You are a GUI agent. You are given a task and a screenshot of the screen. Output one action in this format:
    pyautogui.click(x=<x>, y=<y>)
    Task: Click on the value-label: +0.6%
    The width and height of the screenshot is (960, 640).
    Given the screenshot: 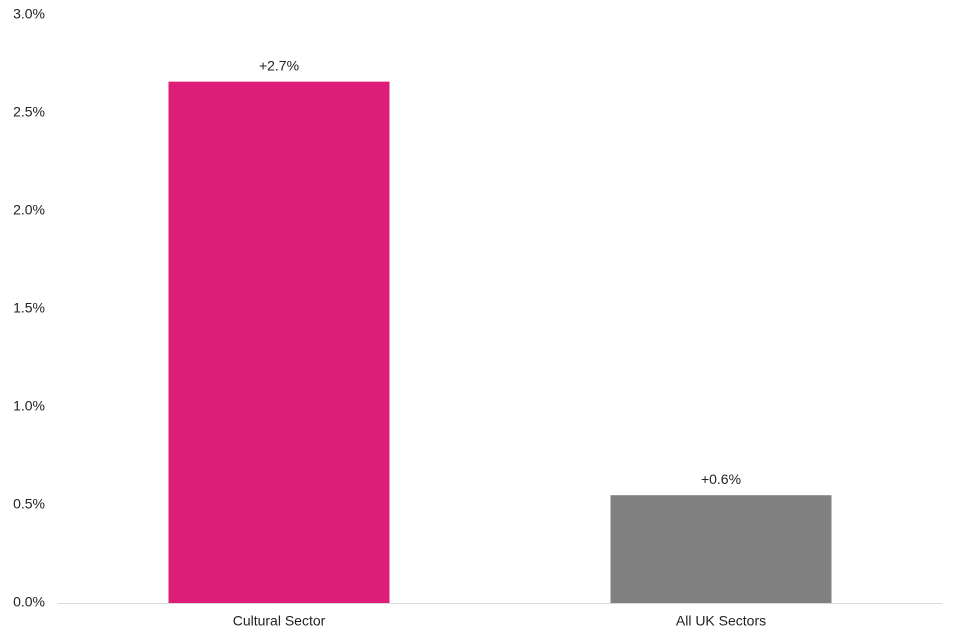 What is the action you would take?
    pyautogui.click(x=721, y=479)
    